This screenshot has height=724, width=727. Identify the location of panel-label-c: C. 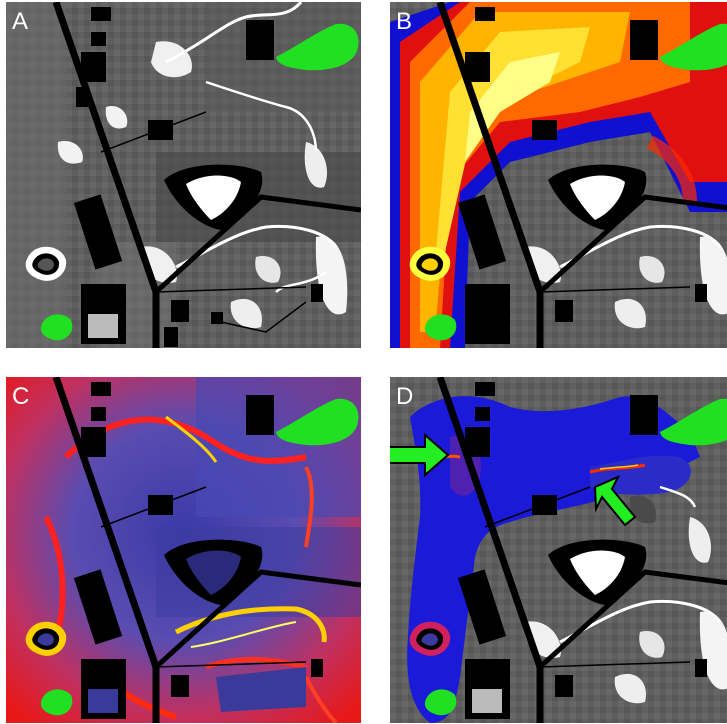
(21, 396).